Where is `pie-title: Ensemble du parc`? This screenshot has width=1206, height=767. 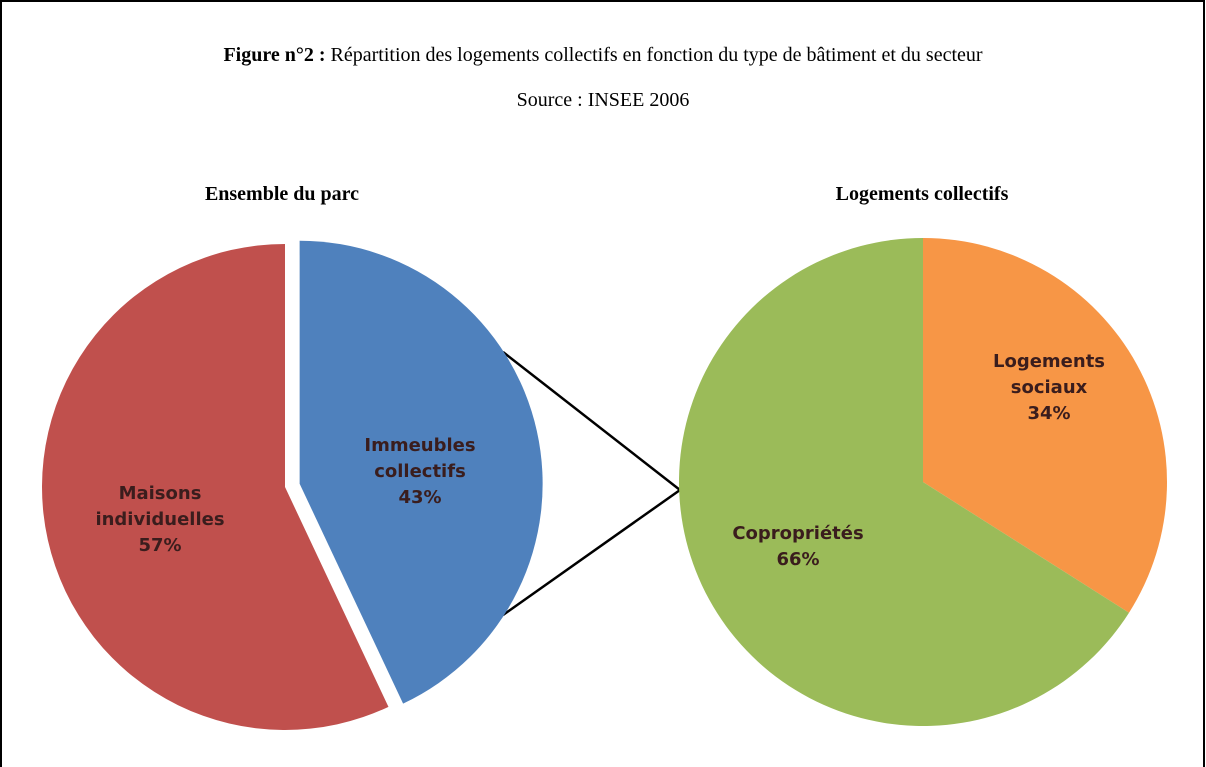 pie-title: Ensemble du parc is located at coordinates (282, 194).